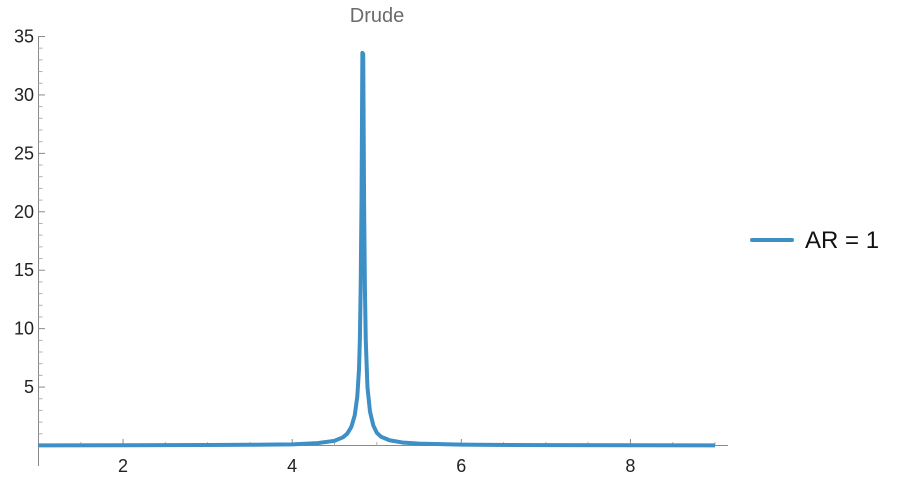 Image resolution: width=906 pixels, height=477 pixels. I want to click on y-tick-label: 30, so click(24, 95).